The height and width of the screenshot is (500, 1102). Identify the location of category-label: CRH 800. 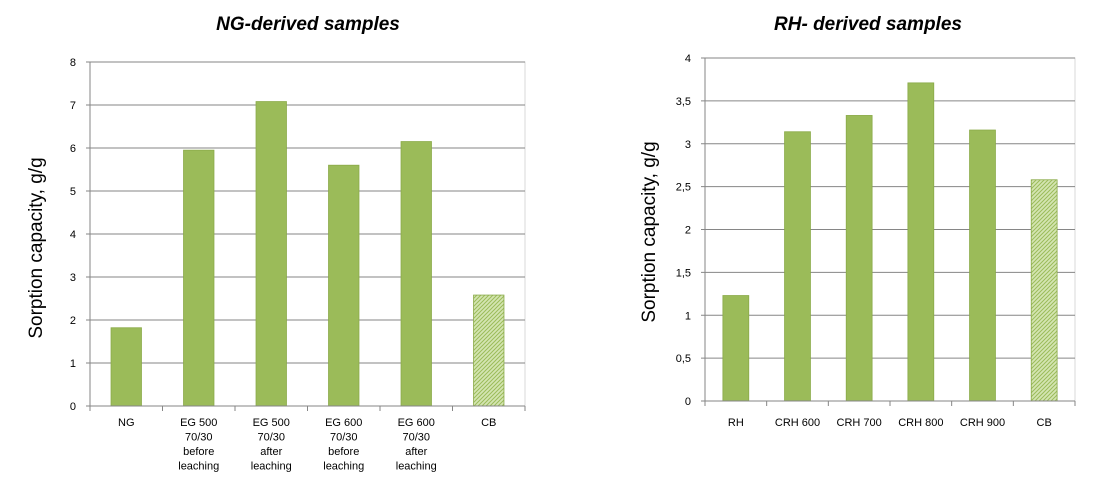
(920, 423).